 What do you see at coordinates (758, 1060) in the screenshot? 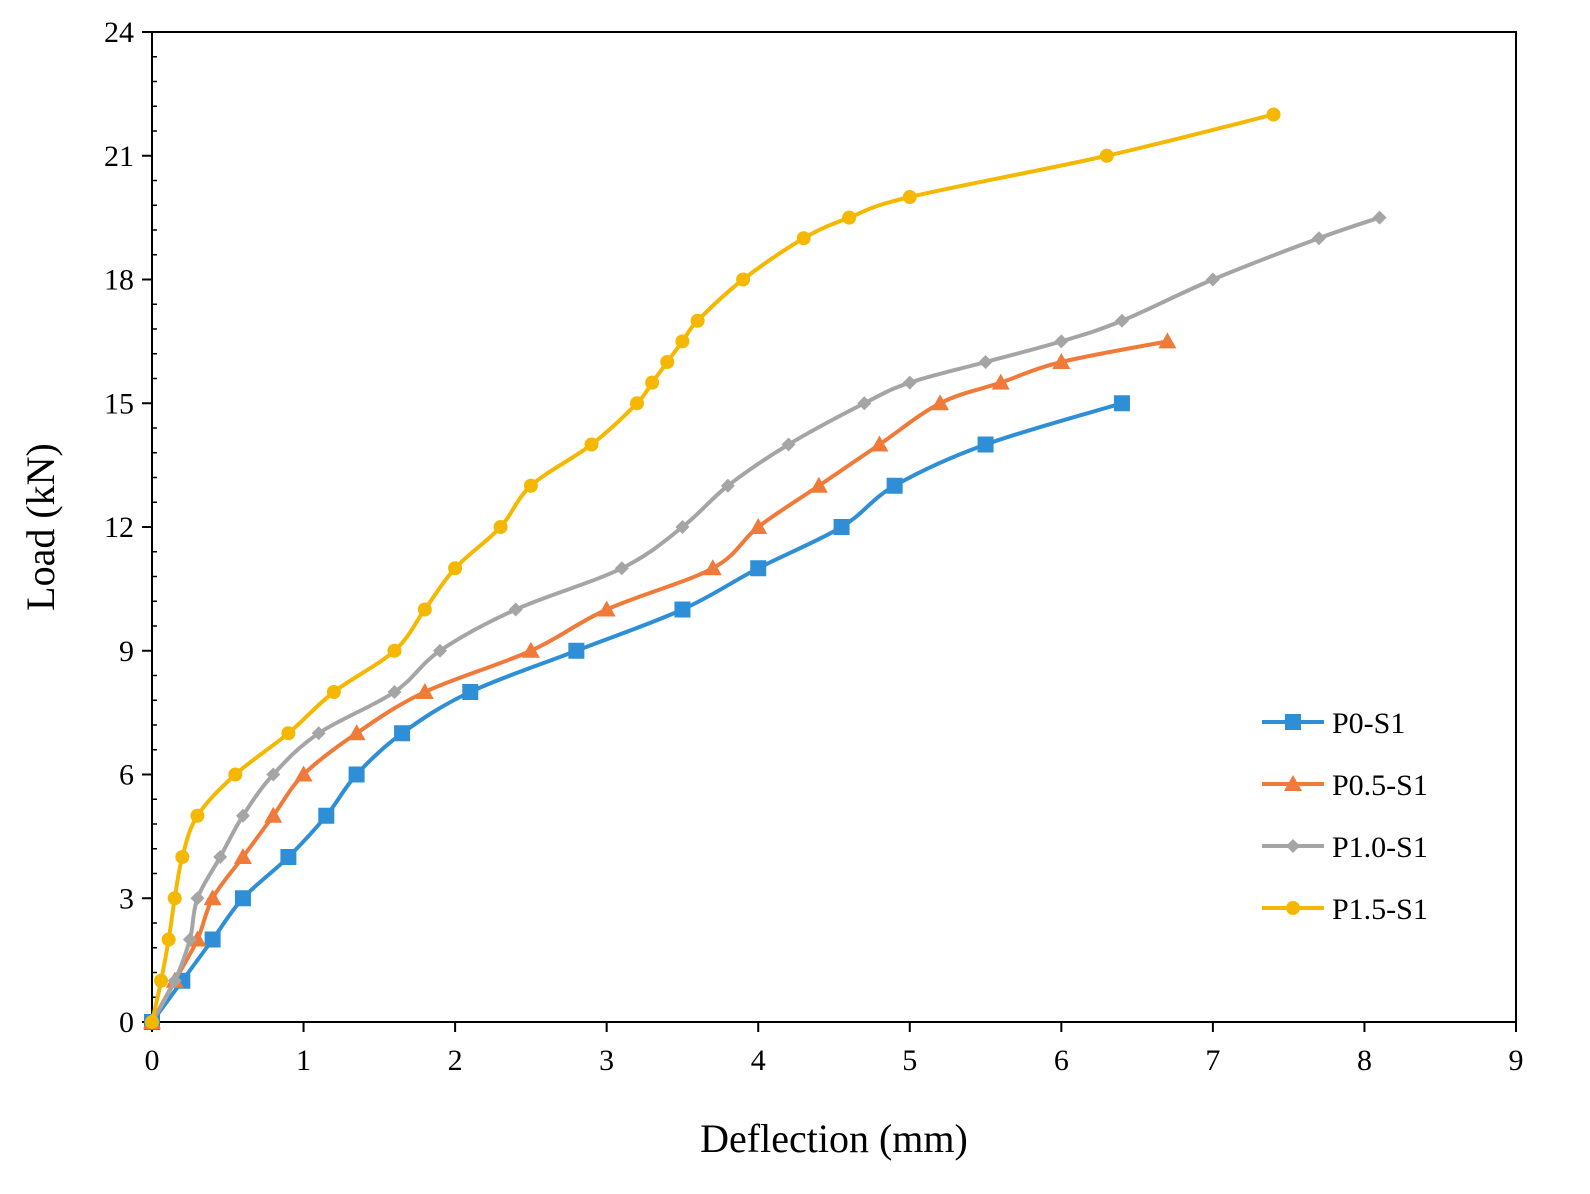
I see `x-tick-label: 4` at bounding box center [758, 1060].